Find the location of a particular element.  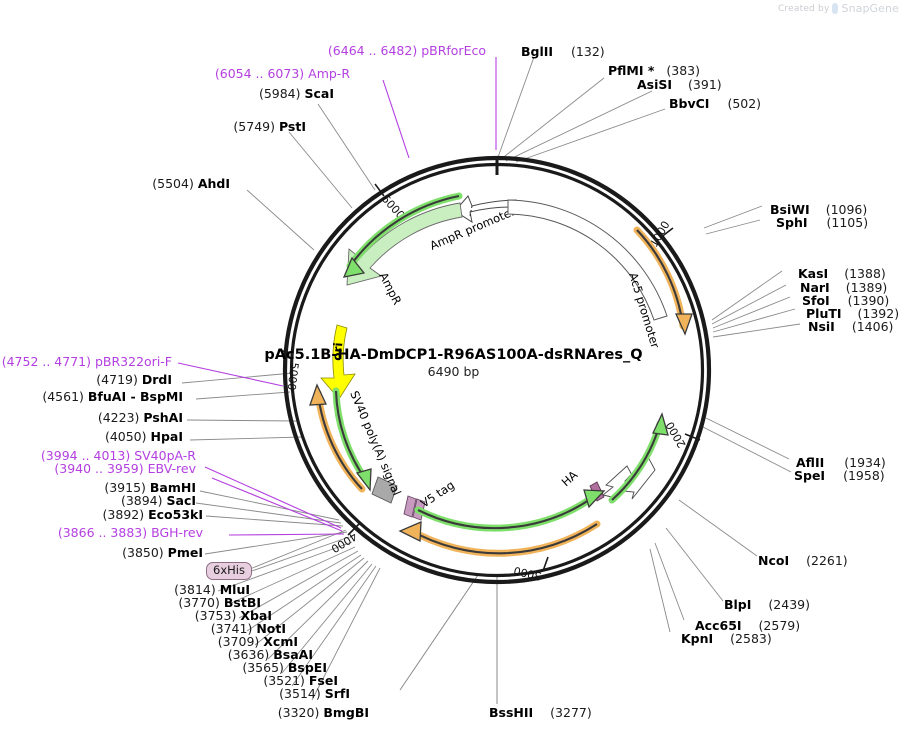

site-label-BbvCI: BbvCI (502) is located at coordinates (715, 103).